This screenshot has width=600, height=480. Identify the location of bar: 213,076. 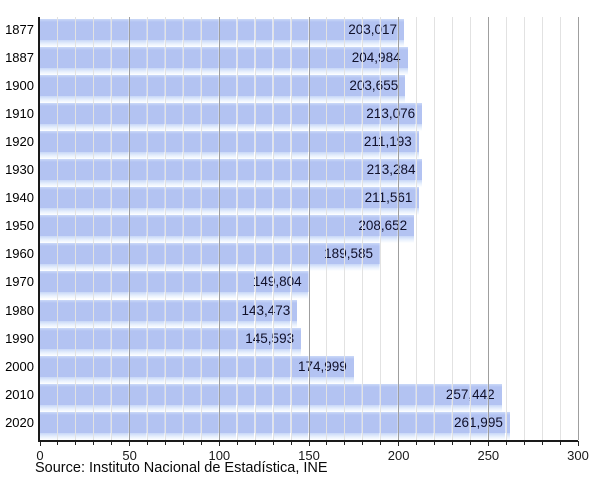
(231, 114).